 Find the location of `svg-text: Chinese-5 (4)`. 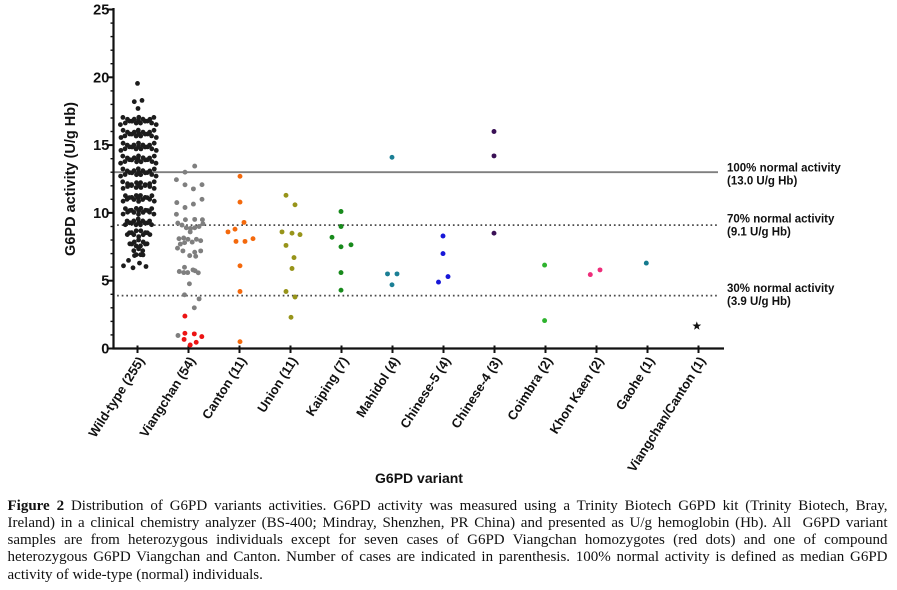

svg-text: Chinese-5 (4) is located at coordinates (425, 392).